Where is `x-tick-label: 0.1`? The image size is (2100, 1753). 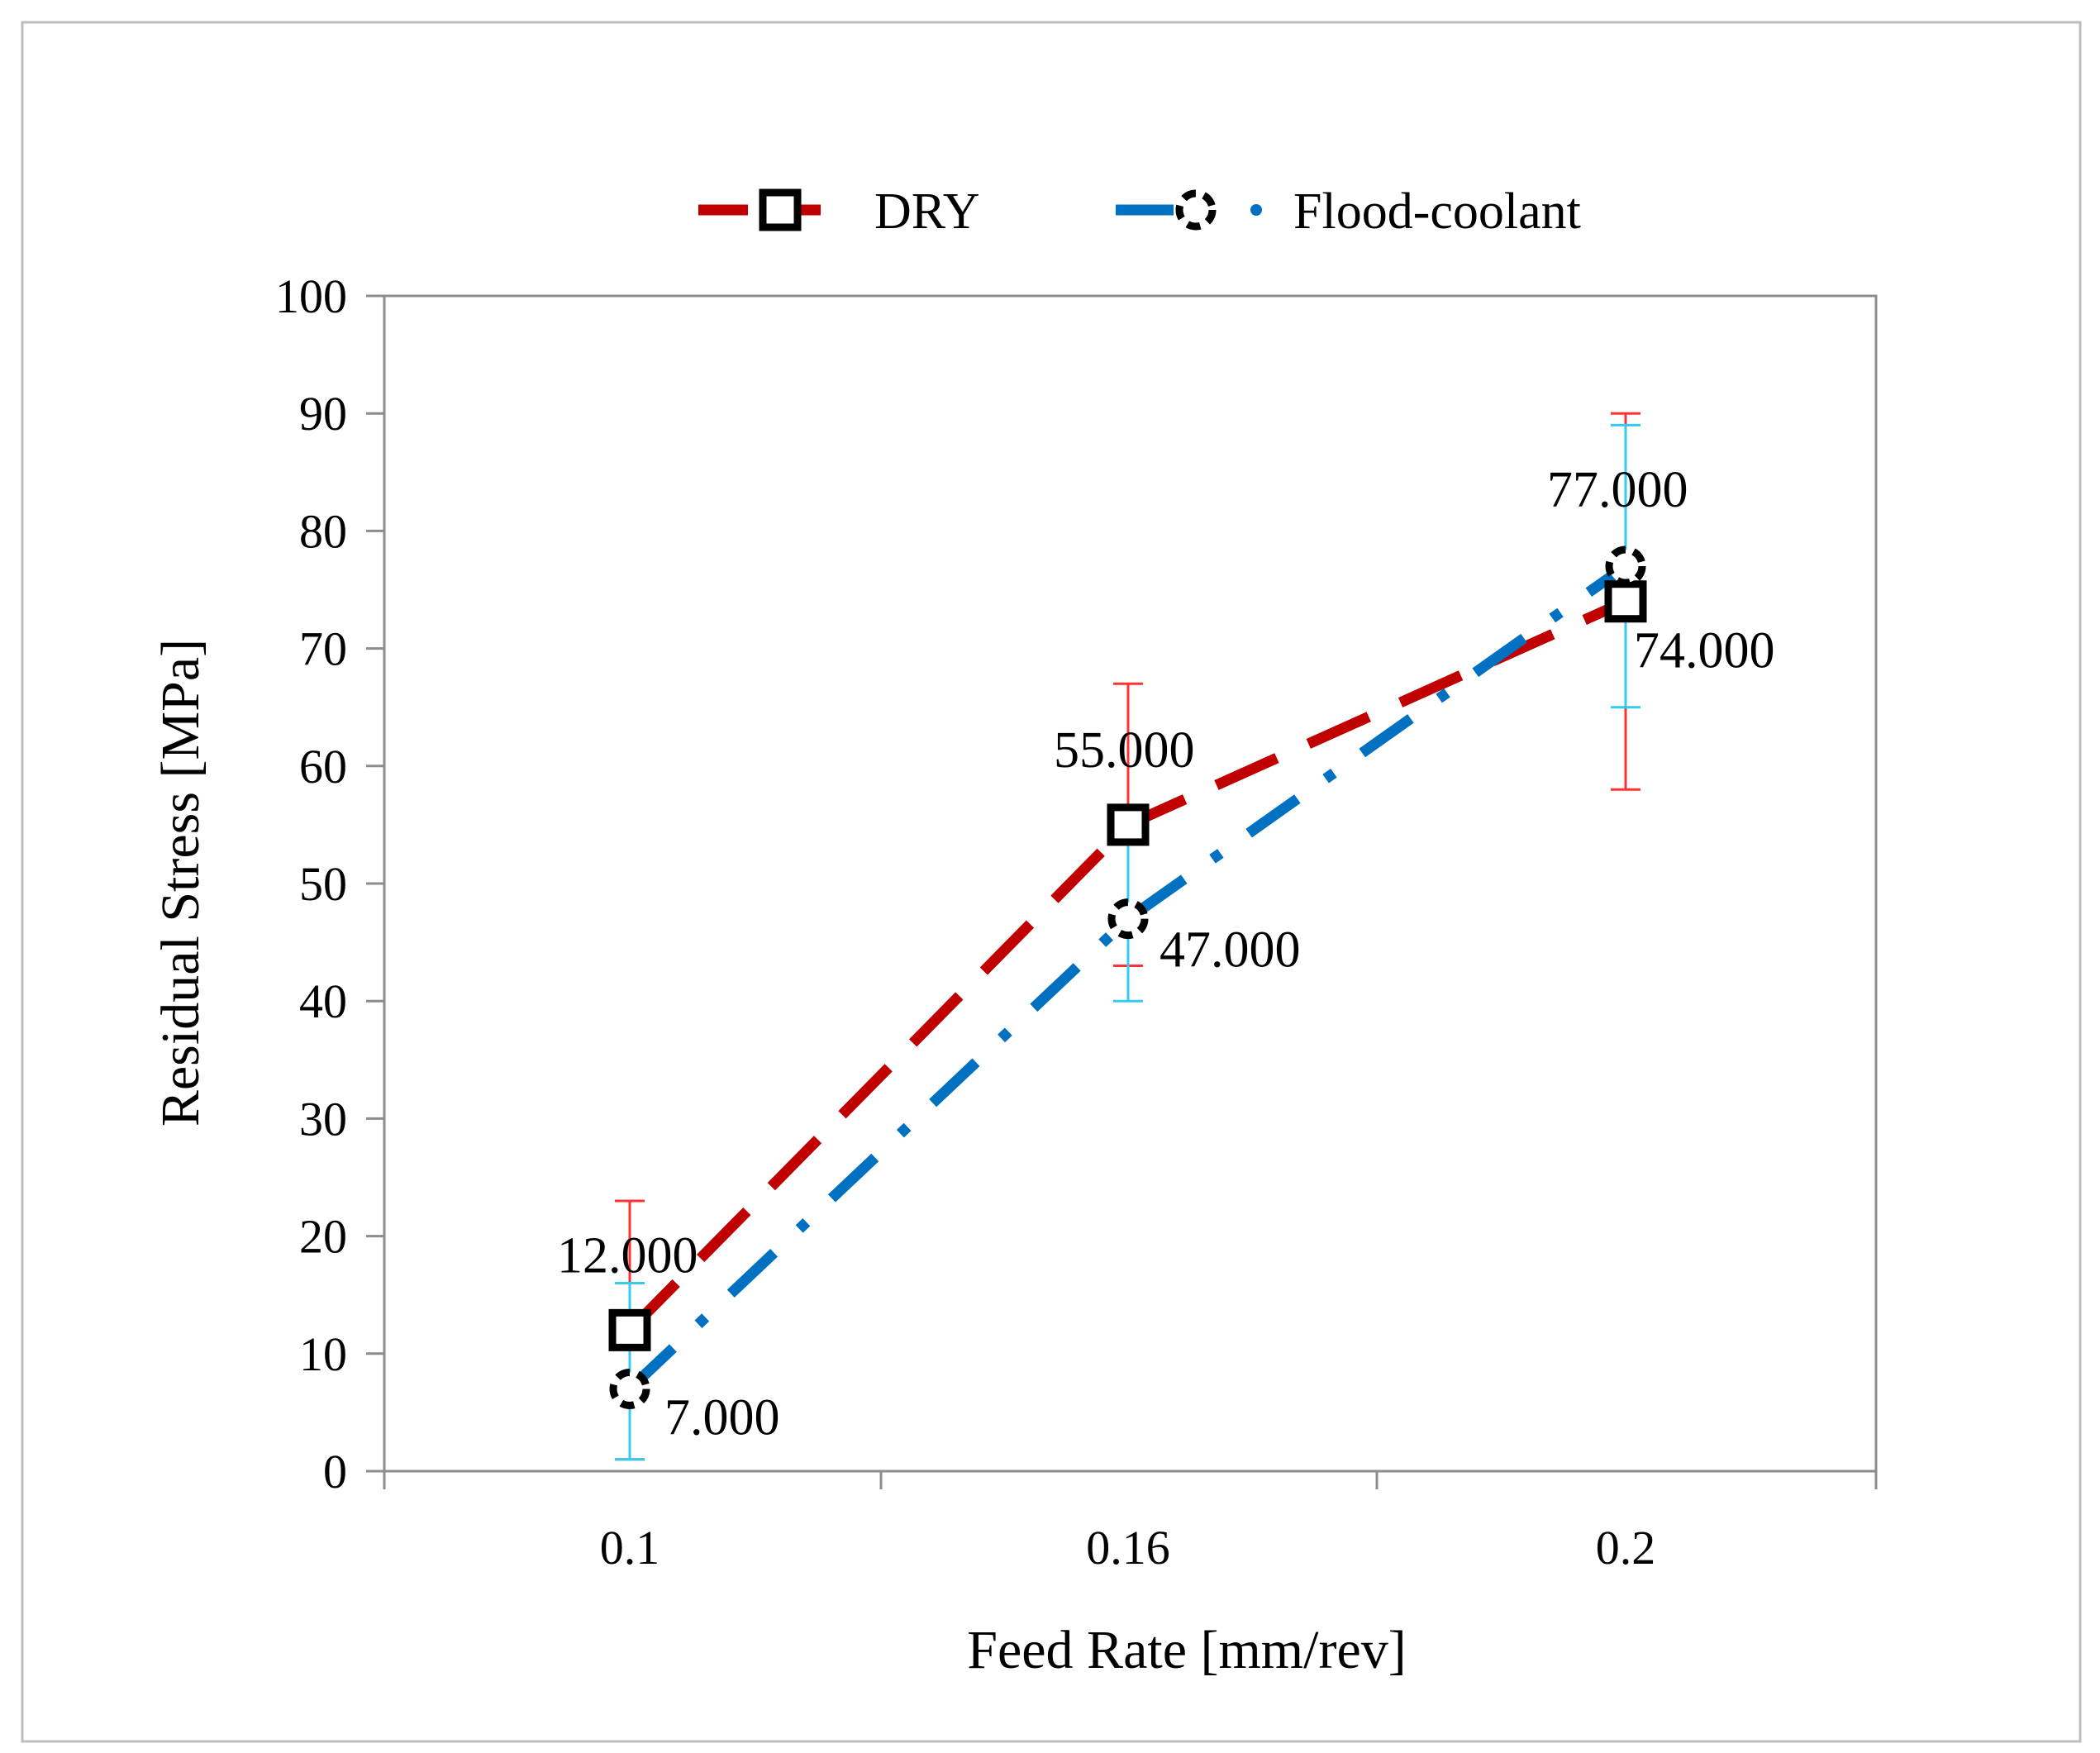
x-tick-label: 0.1 is located at coordinates (630, 1548).